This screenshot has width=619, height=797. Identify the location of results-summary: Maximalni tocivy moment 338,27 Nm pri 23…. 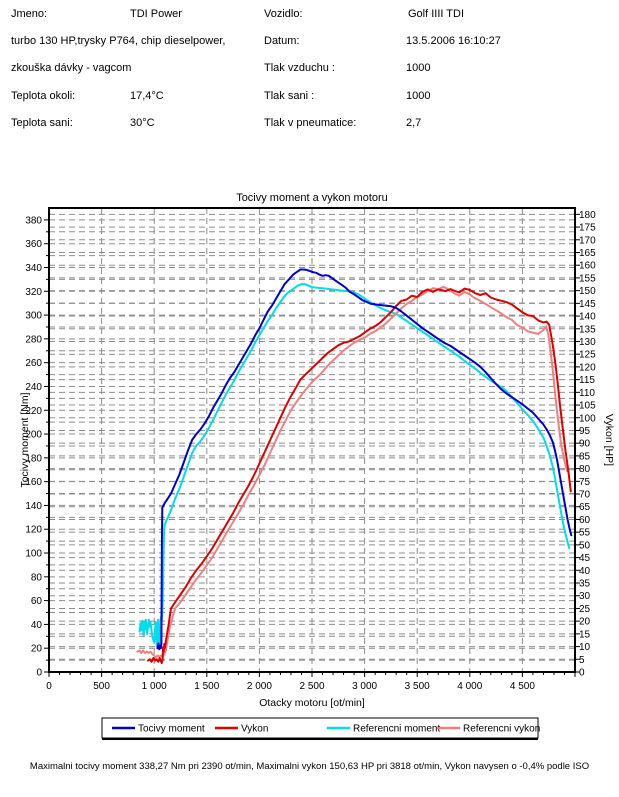
(309, 766).